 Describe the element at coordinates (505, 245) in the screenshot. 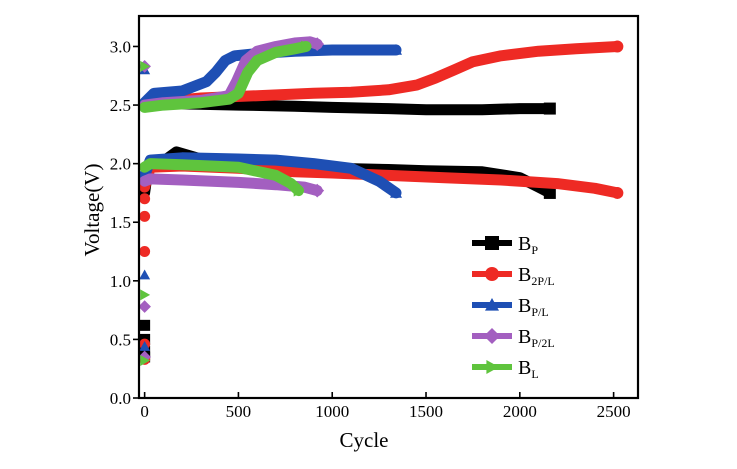

I see `legend-entry-p: BP` at that location.